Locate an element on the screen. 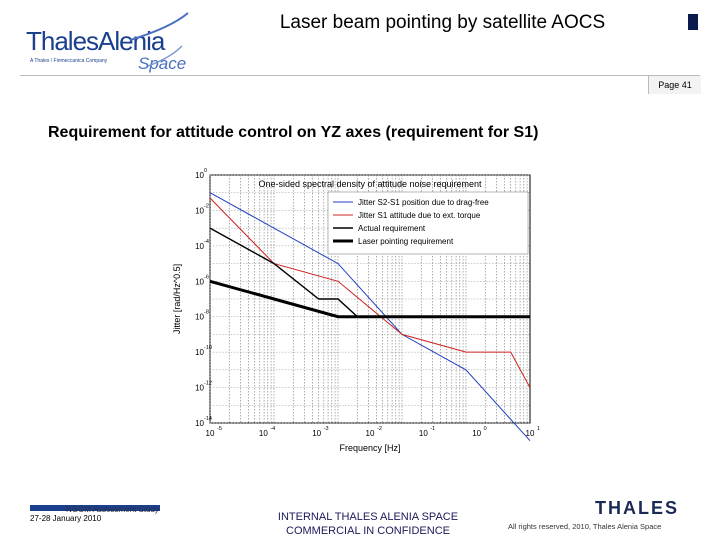  footer-bar is located at coordinates (95, 508).